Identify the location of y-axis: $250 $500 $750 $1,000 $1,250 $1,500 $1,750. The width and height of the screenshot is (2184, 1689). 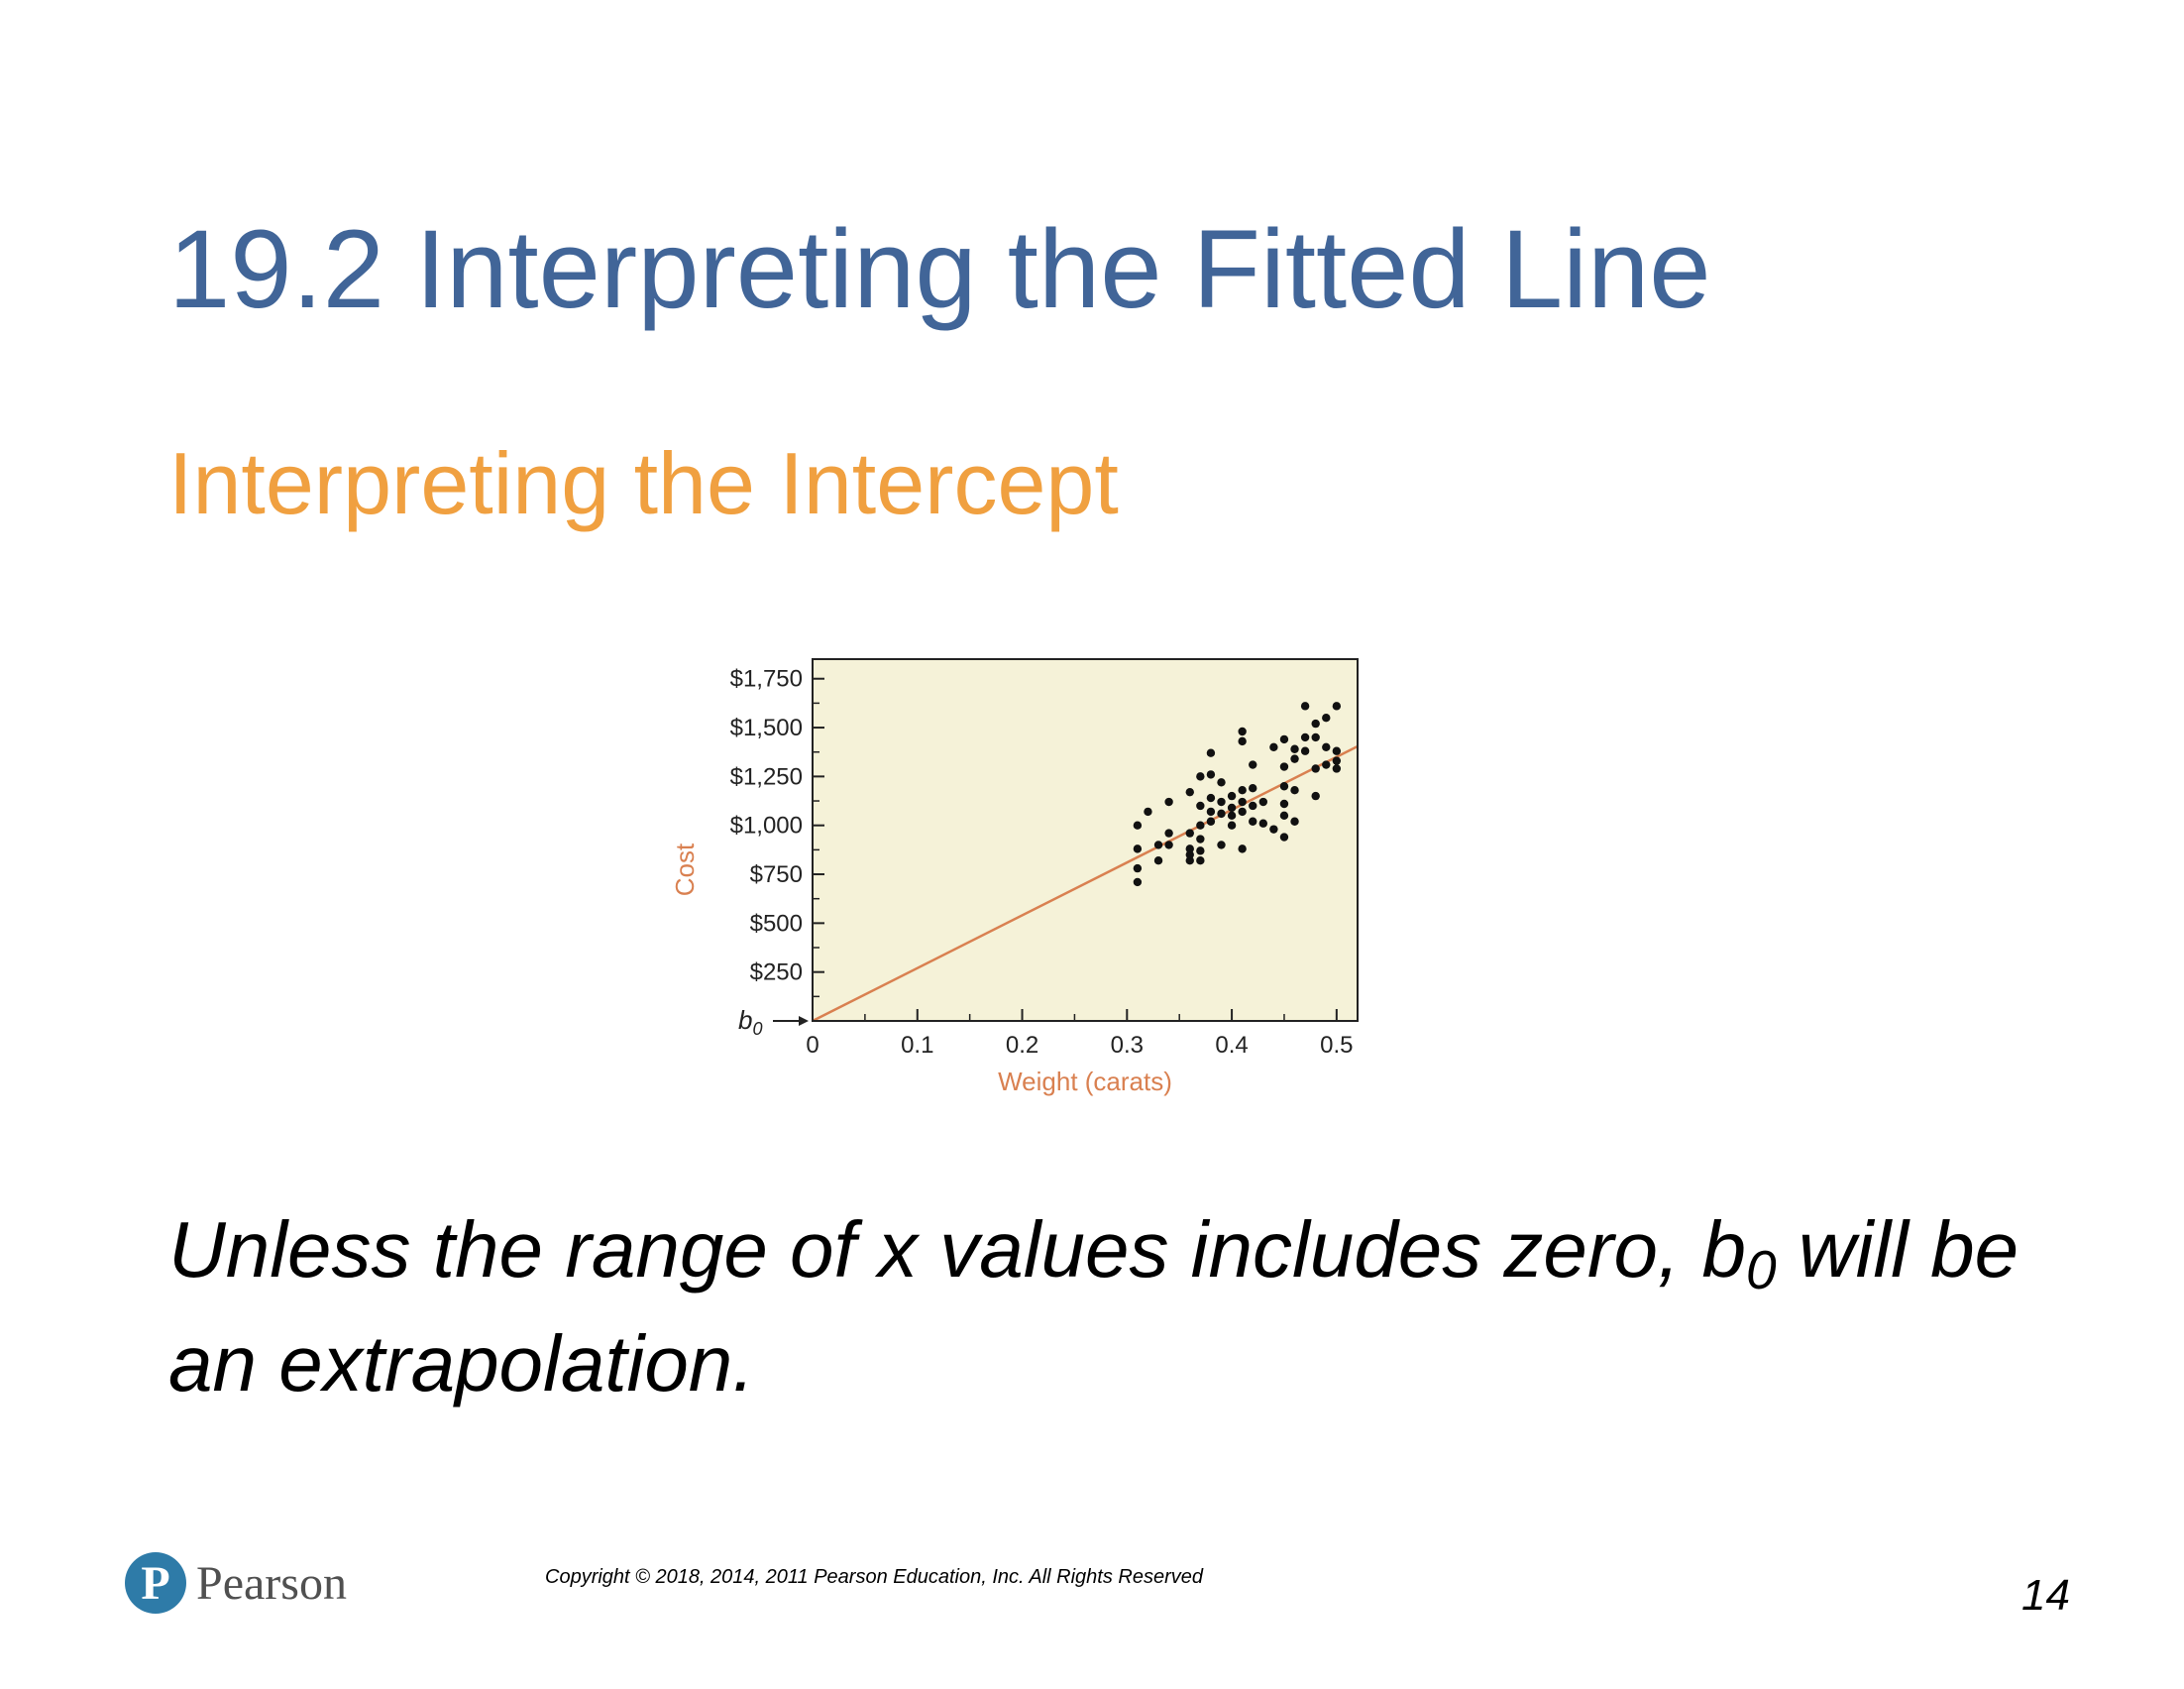
(777, 832).